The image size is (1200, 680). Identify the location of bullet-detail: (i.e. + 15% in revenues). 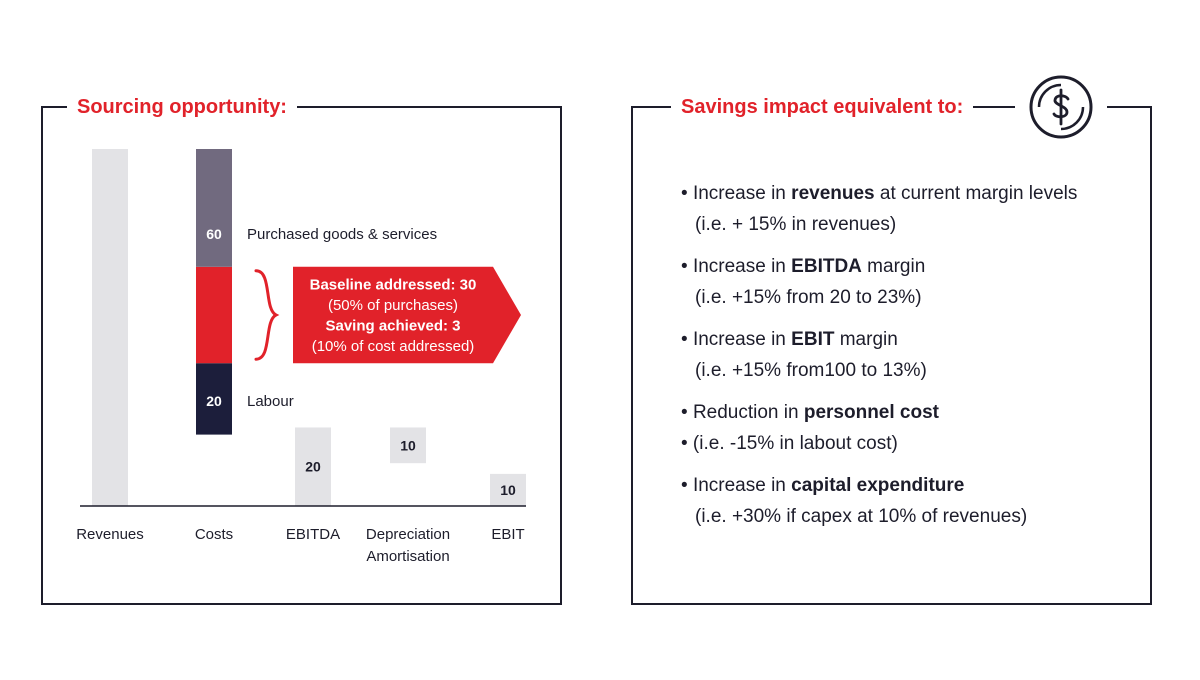
(796, 224).